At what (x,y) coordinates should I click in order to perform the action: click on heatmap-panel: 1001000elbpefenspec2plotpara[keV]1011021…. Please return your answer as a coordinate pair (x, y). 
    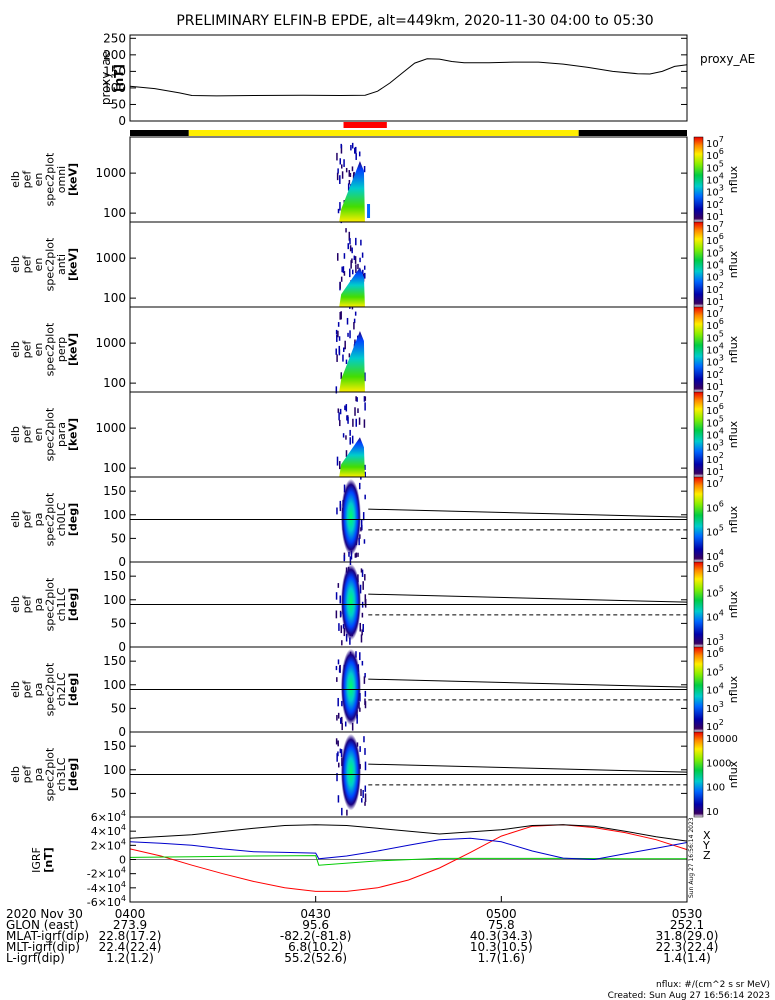
    Looking at the image, I should click on (374, 435).